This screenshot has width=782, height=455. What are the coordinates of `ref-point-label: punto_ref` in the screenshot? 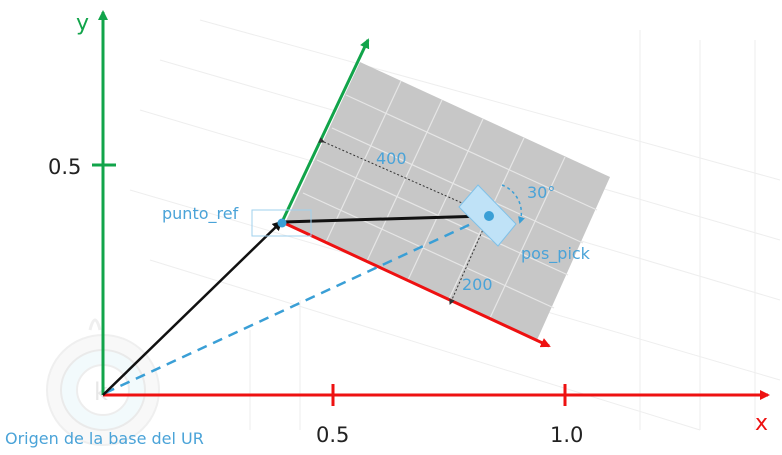 It's located at (200, 214).